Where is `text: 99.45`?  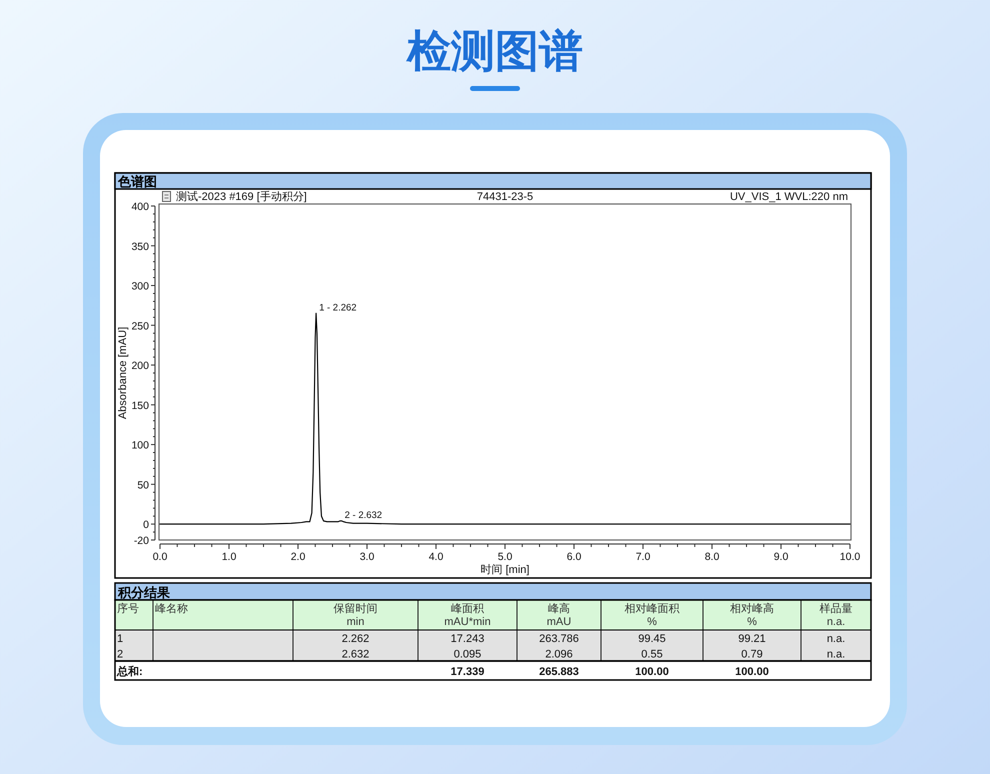 text: 99.45 is located at coordinates (652, 639).